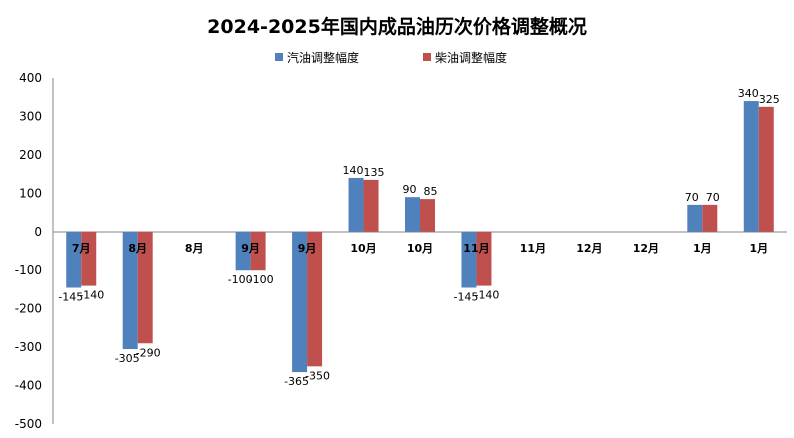 The image size is (794, 438). I want to click on data-label-diesel: -290, so click(148, 352).